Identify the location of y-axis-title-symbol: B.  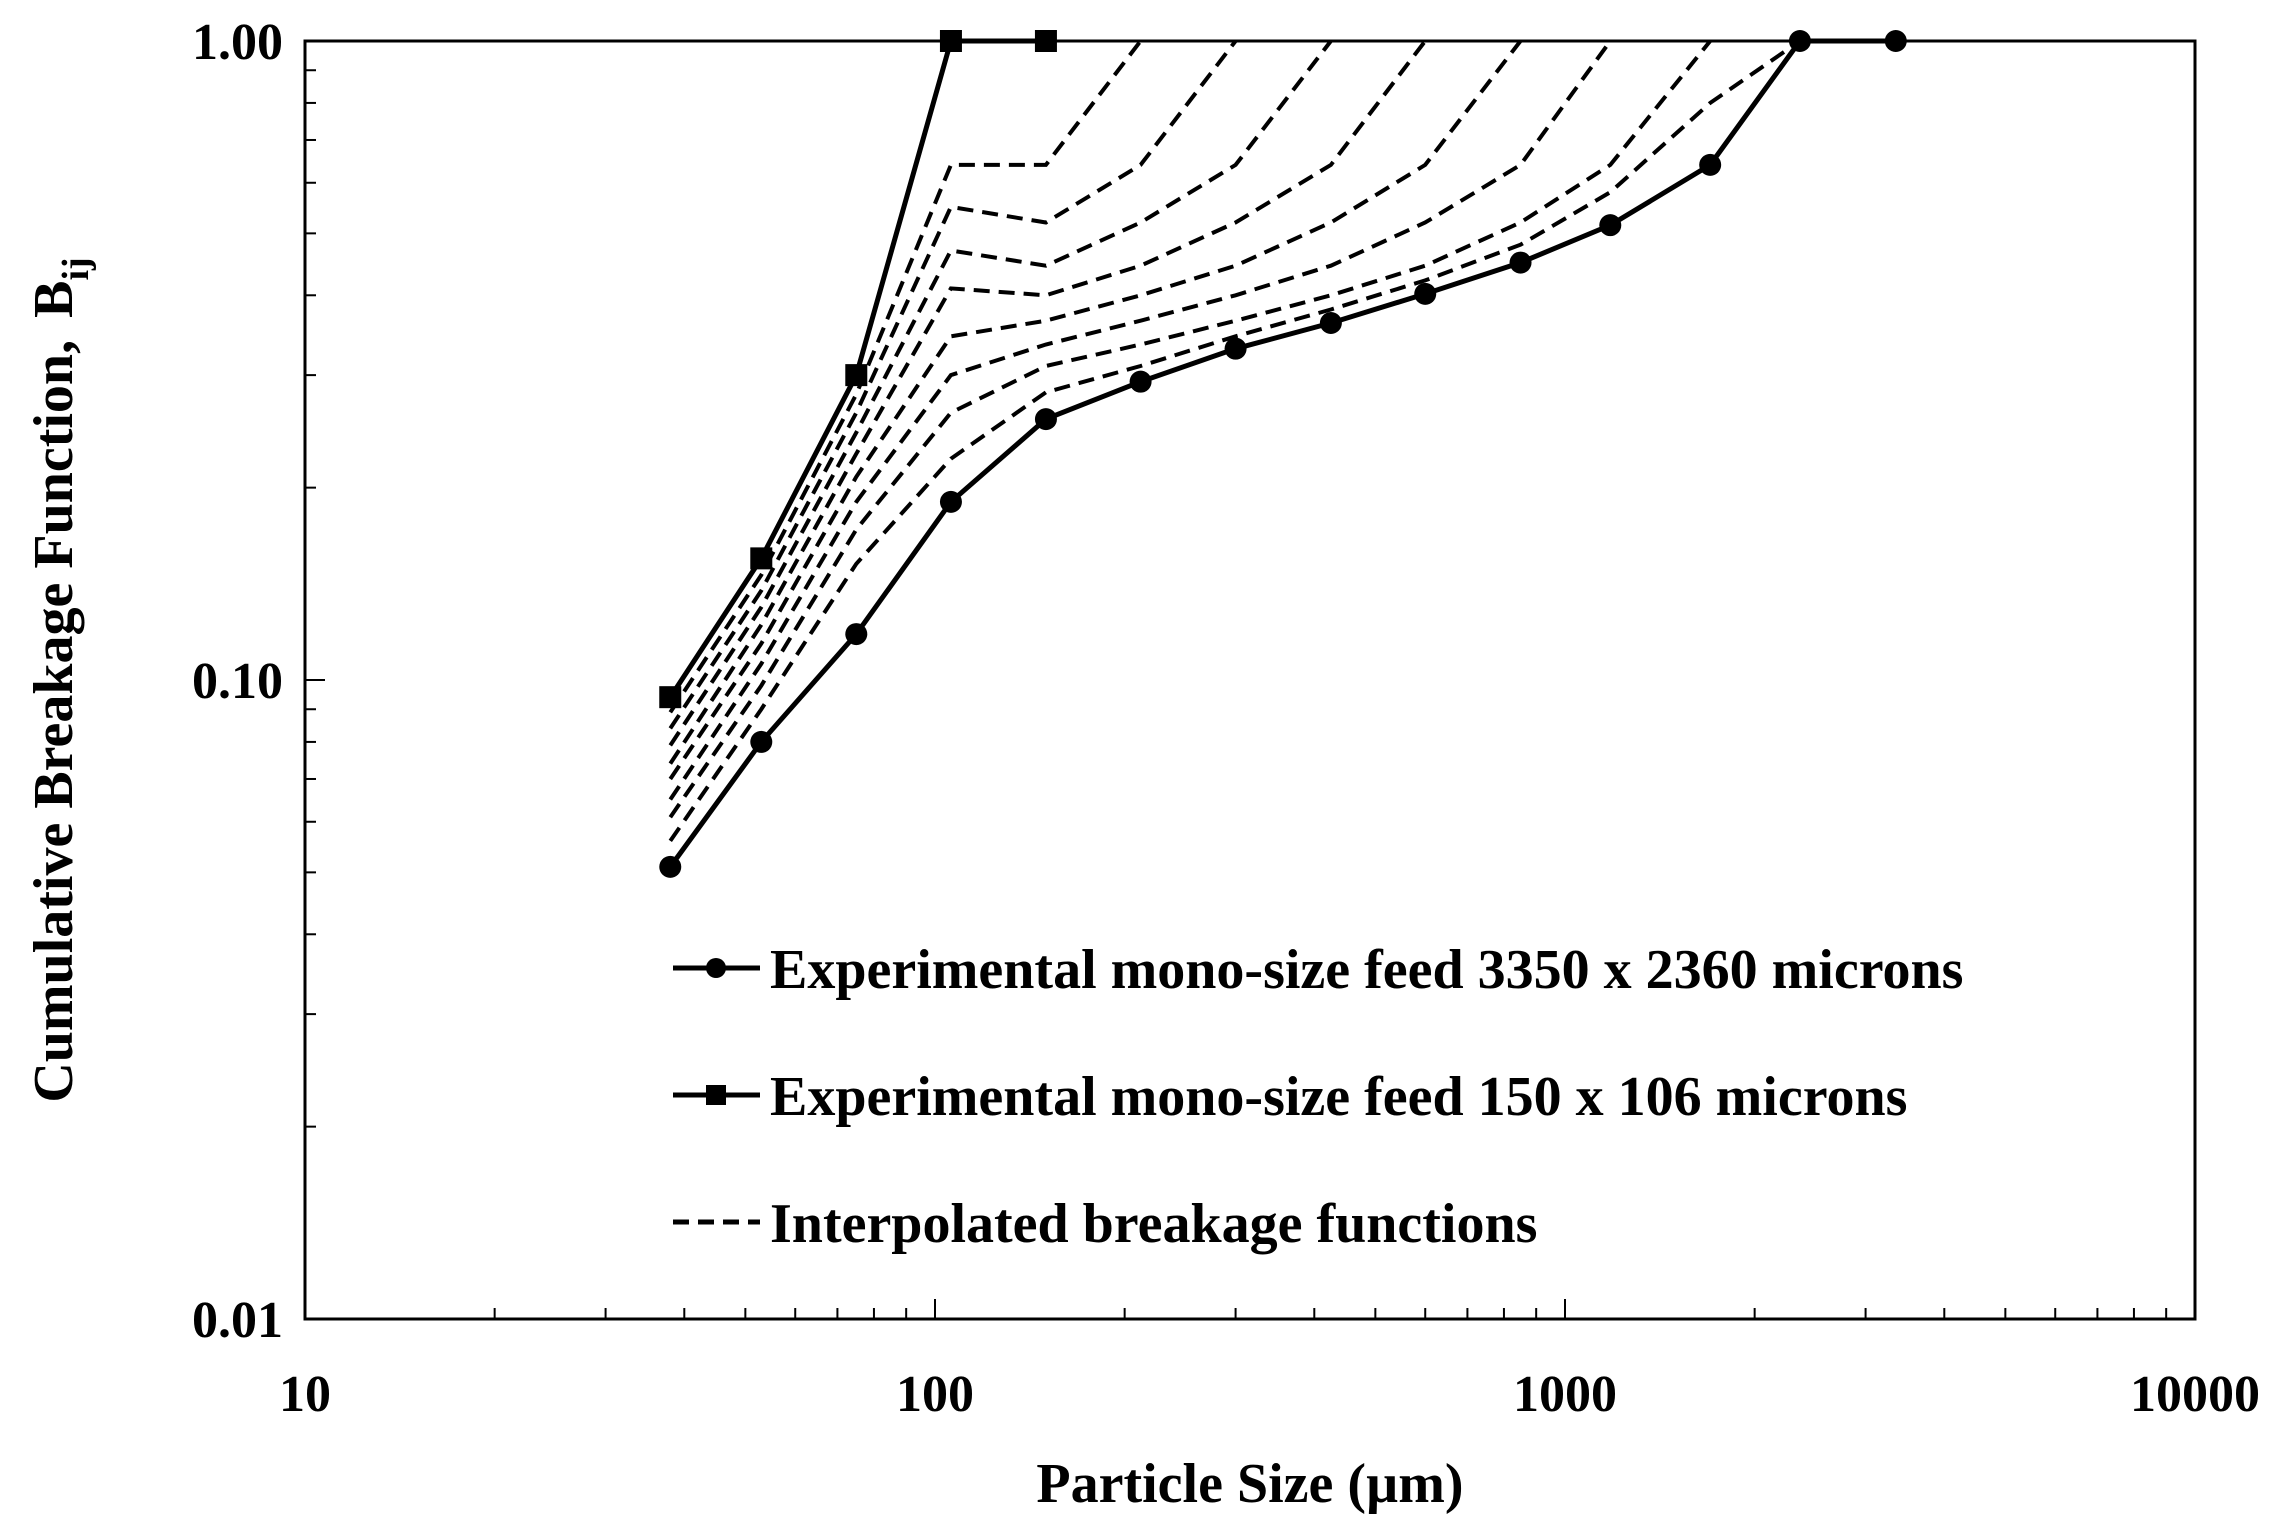
(54, 299).